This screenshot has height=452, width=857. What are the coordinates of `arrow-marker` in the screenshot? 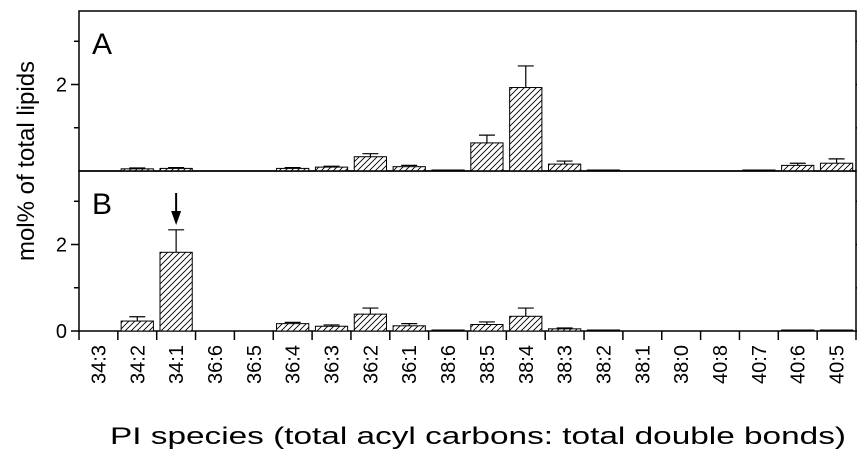 It's located at (176, 209).